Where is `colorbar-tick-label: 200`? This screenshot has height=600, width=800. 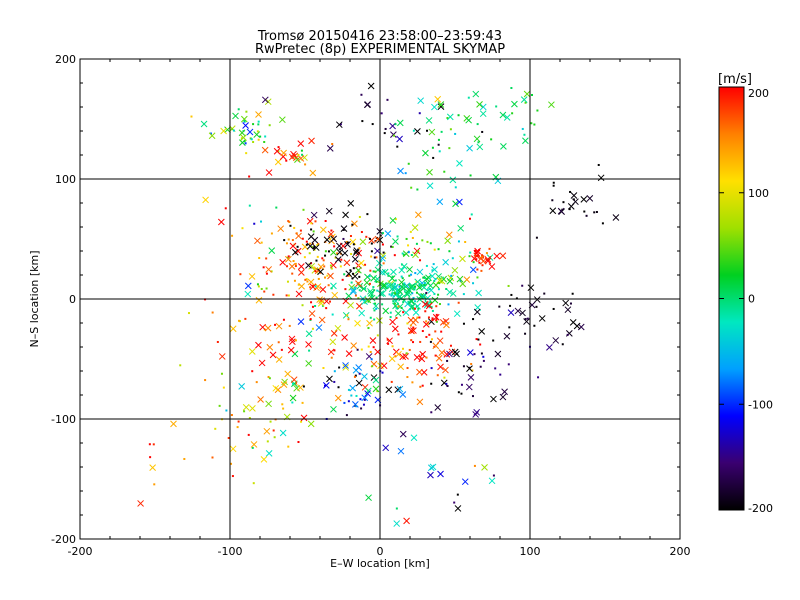
colorbar-tick-label: 200 is located at coordinates (758, 93).